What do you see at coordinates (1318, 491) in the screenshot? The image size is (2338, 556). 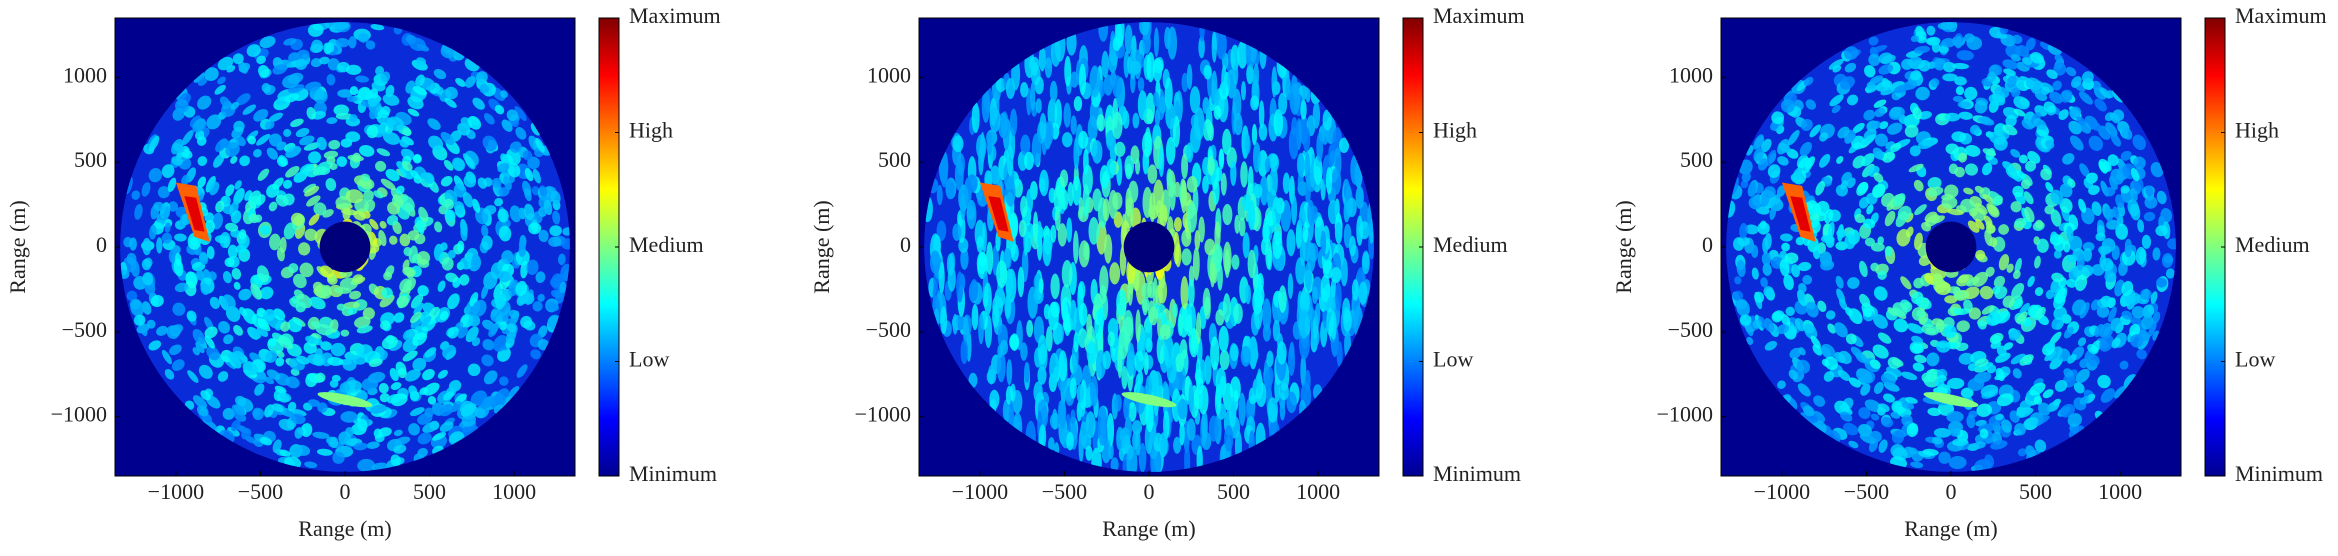 I see `x-tick-label: 1000` at bounding box center [1318, 491].